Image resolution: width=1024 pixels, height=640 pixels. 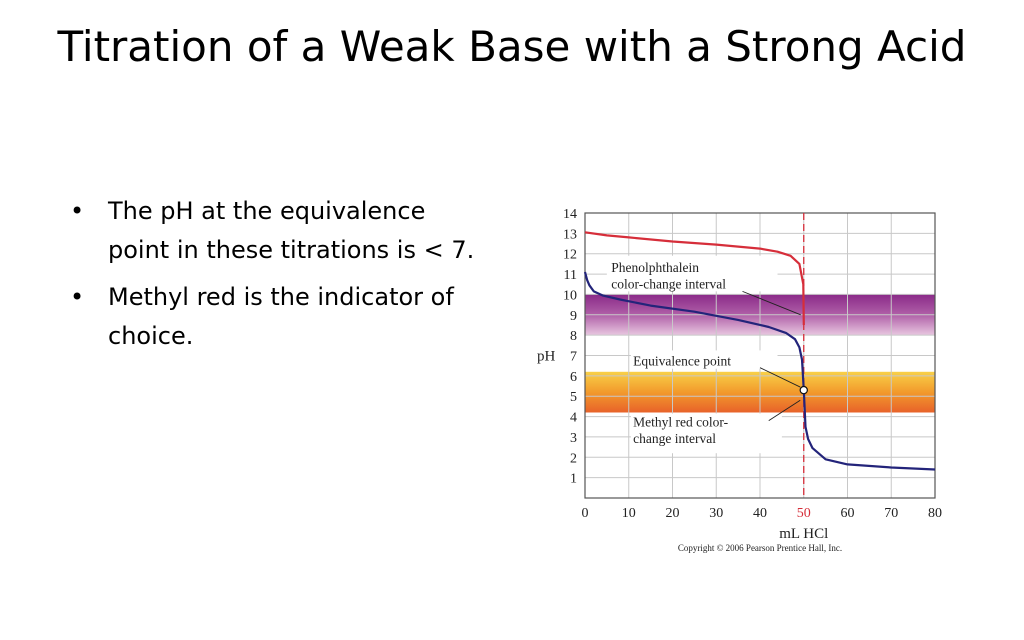 What do you see at coordinates (546, 357) in the screenshot?
I see `y-axis-label: pH` at bounding box center [546, 357].